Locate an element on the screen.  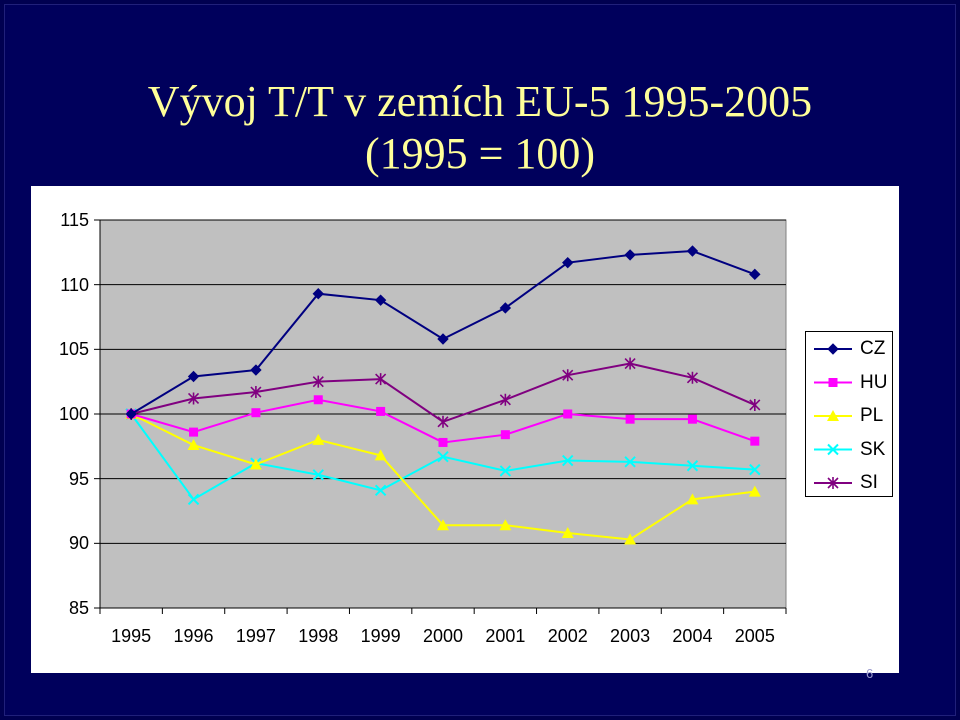
y-tick-label: 100 is located at coordinates (73, 414).